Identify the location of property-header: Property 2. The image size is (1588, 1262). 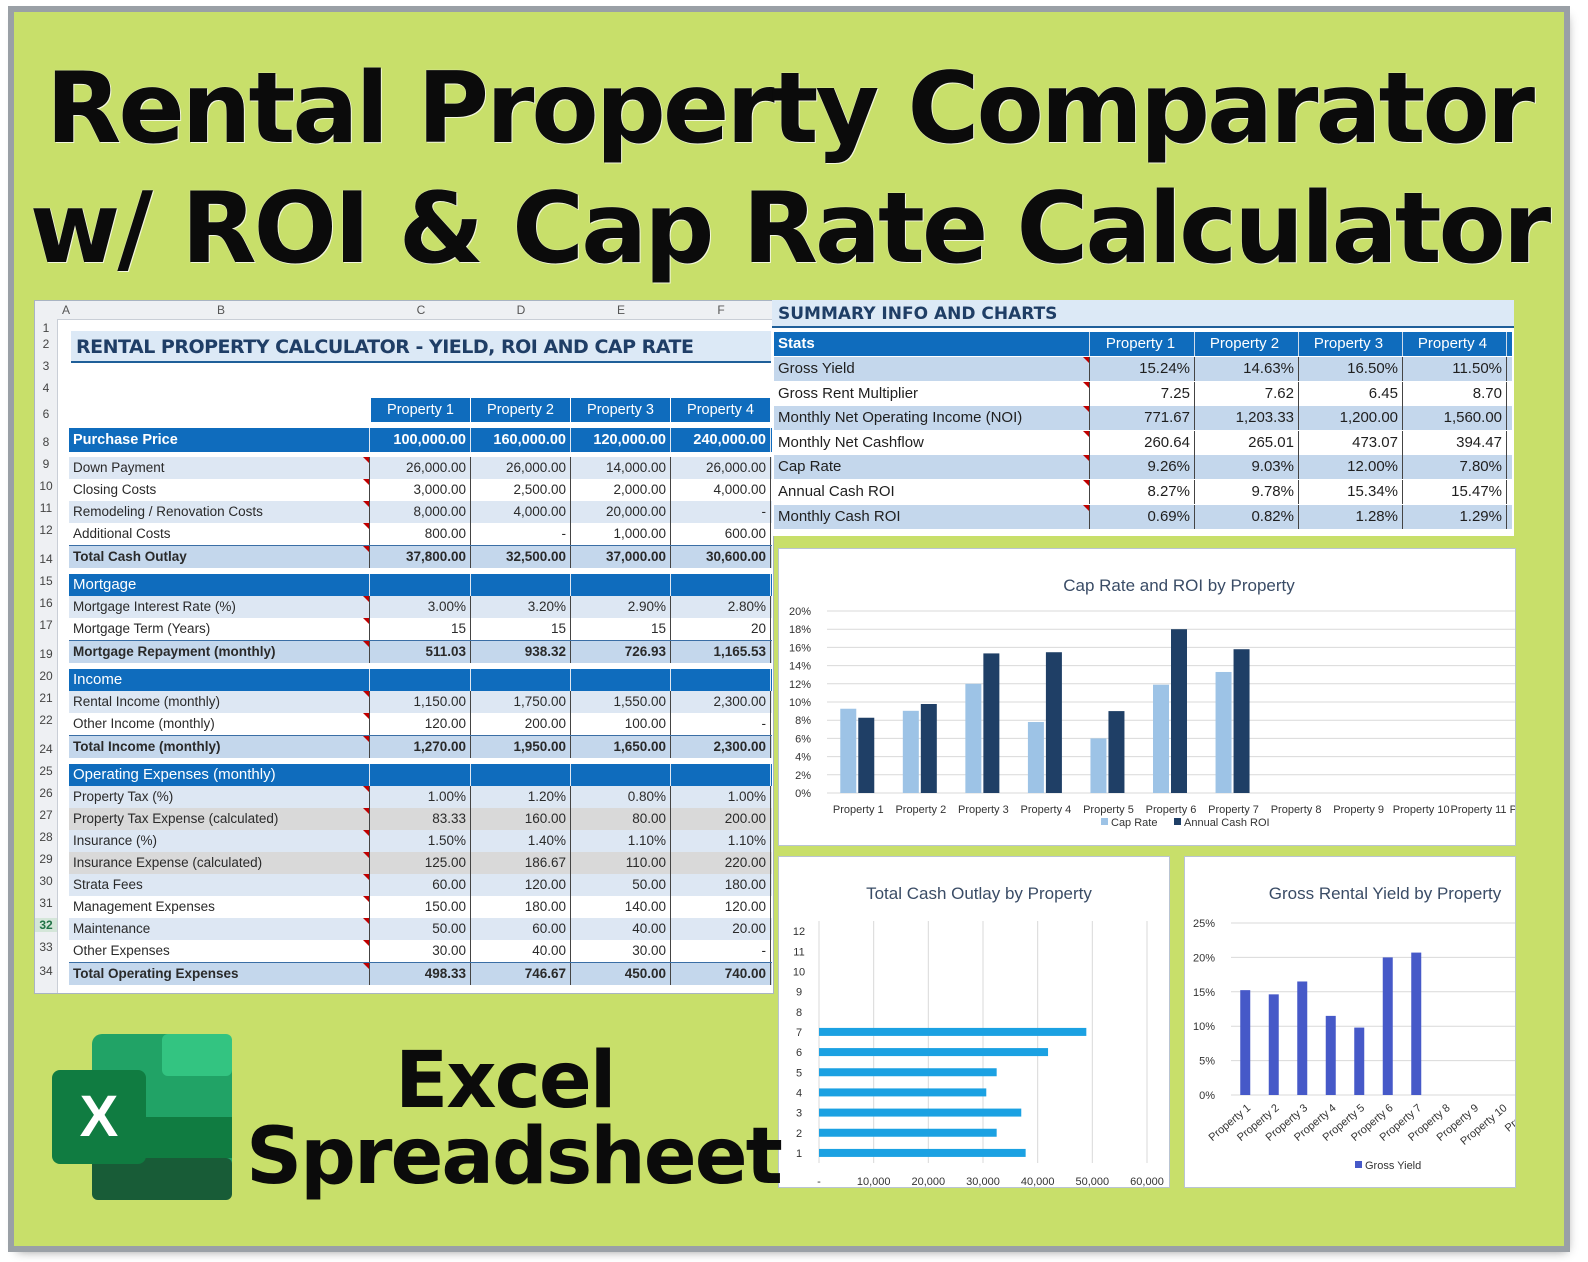
(520, 410).